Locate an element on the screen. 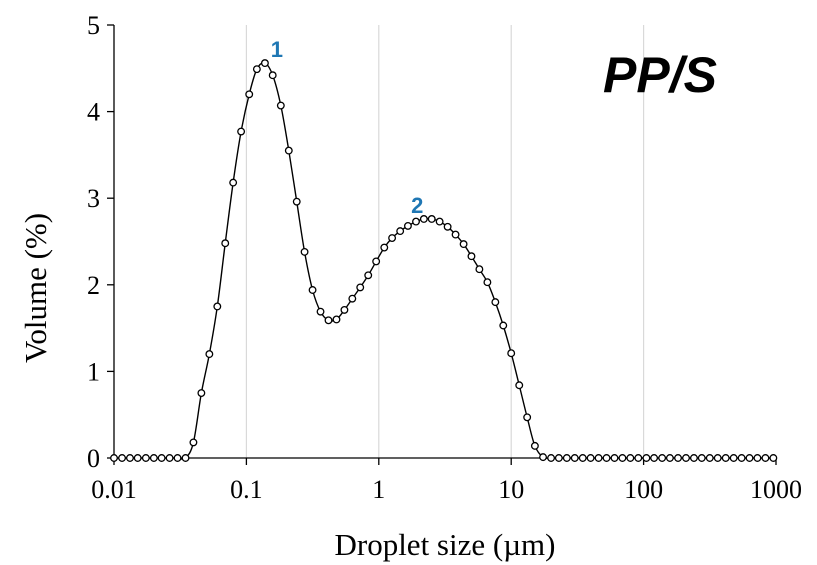  peak-annotations: 12 is located at coordinates (347, 127).